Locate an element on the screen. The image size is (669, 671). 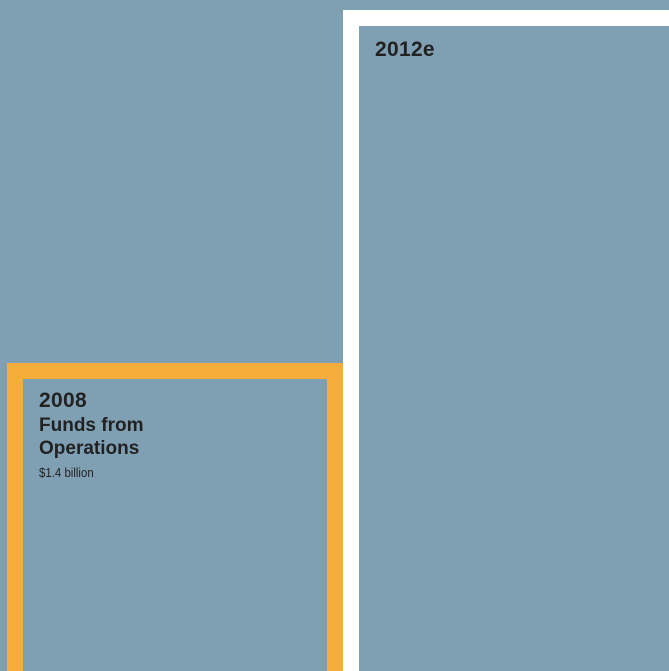
bar-title-label: Funds from Operations is located at coordinates (91, 437).